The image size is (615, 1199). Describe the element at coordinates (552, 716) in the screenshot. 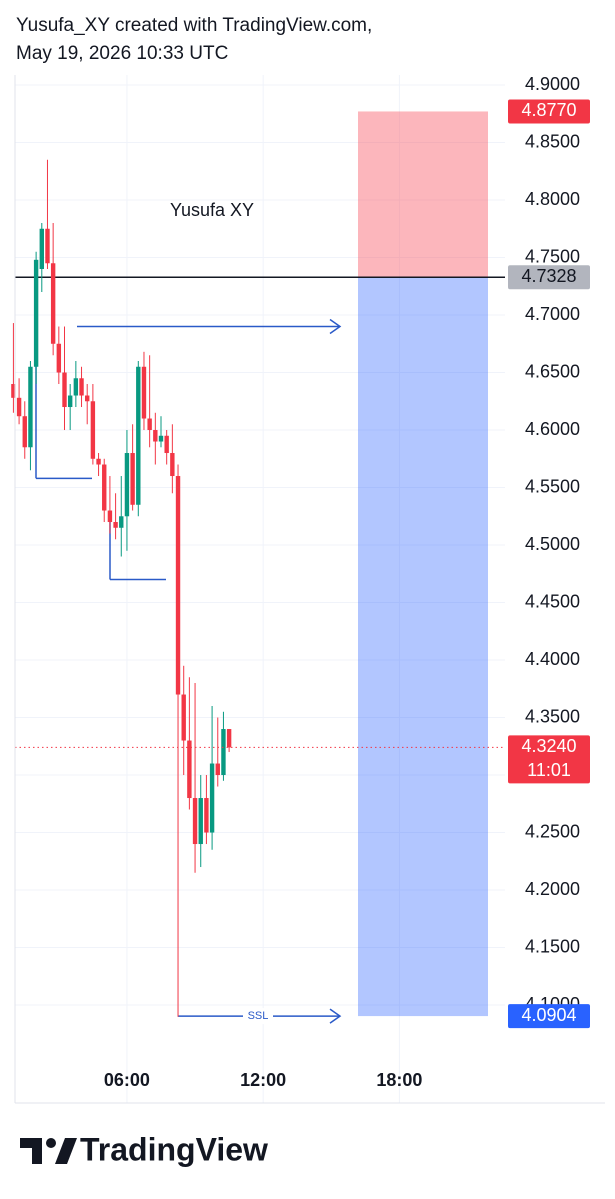

I see `y-tick-label: 4.3500` at that location.